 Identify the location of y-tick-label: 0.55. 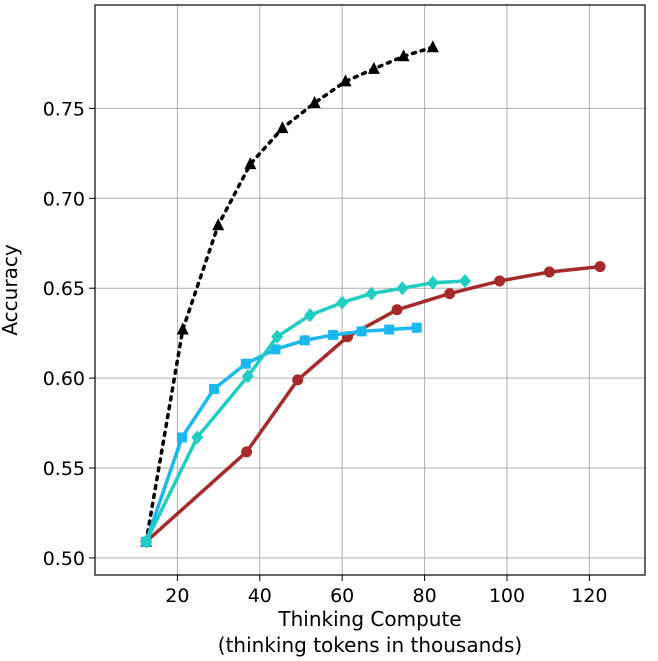
(64, 469).